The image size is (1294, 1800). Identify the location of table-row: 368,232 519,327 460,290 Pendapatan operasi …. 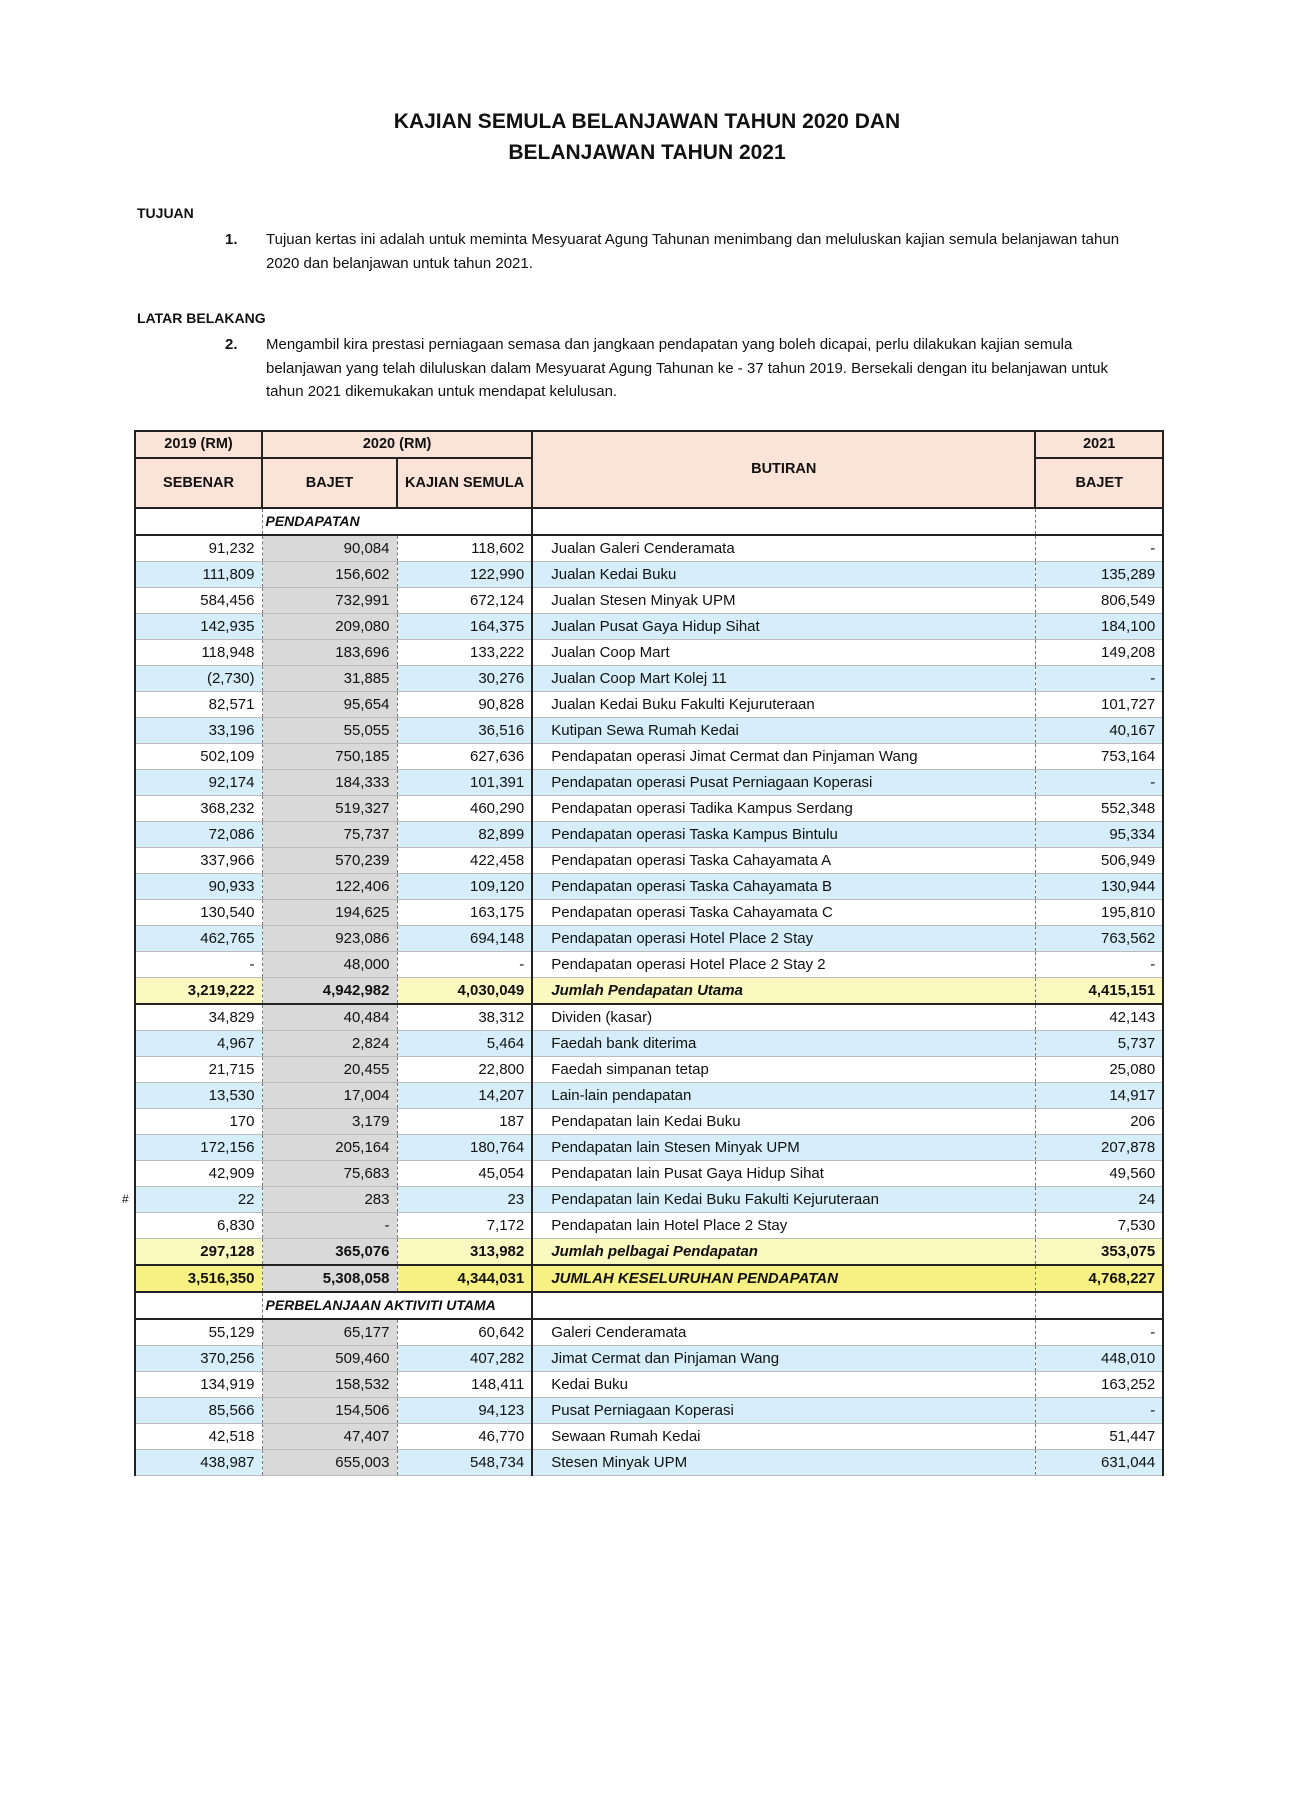
(649, 808).